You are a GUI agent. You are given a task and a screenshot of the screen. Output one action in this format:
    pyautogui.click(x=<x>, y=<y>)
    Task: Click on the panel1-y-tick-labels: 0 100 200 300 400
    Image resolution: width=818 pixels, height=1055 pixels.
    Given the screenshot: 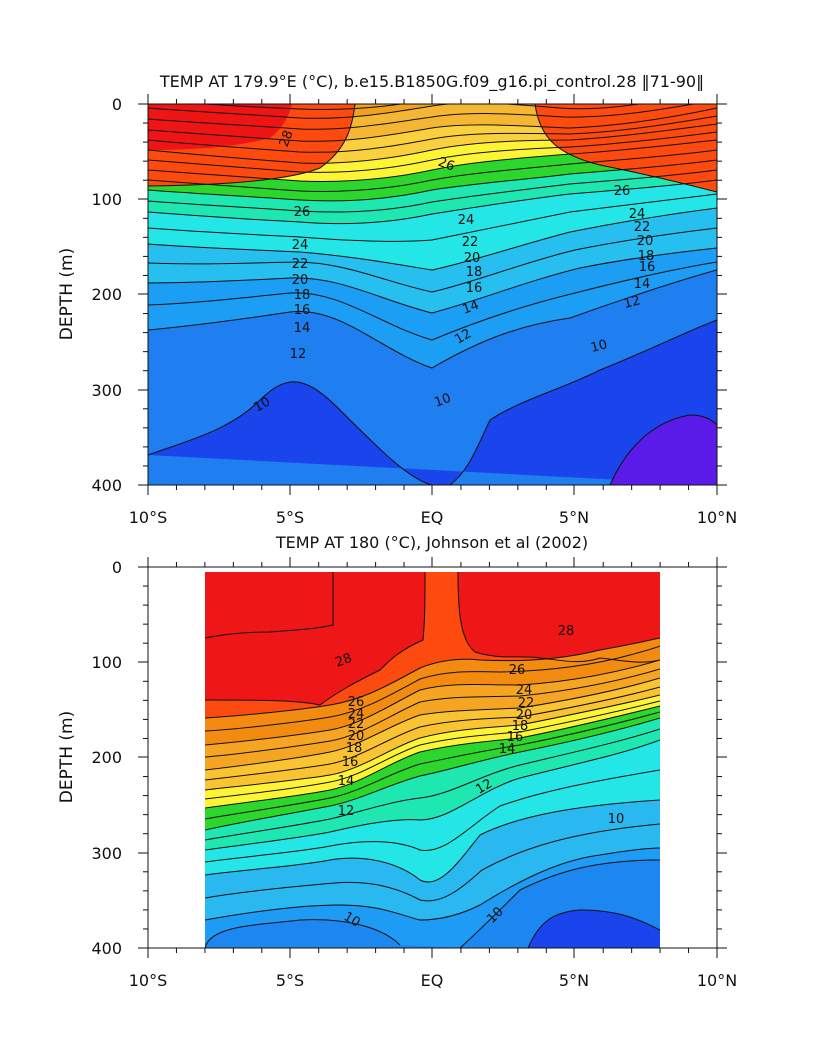 What is the action you would take?
    pyautogui.click(x=106, y=295)
    